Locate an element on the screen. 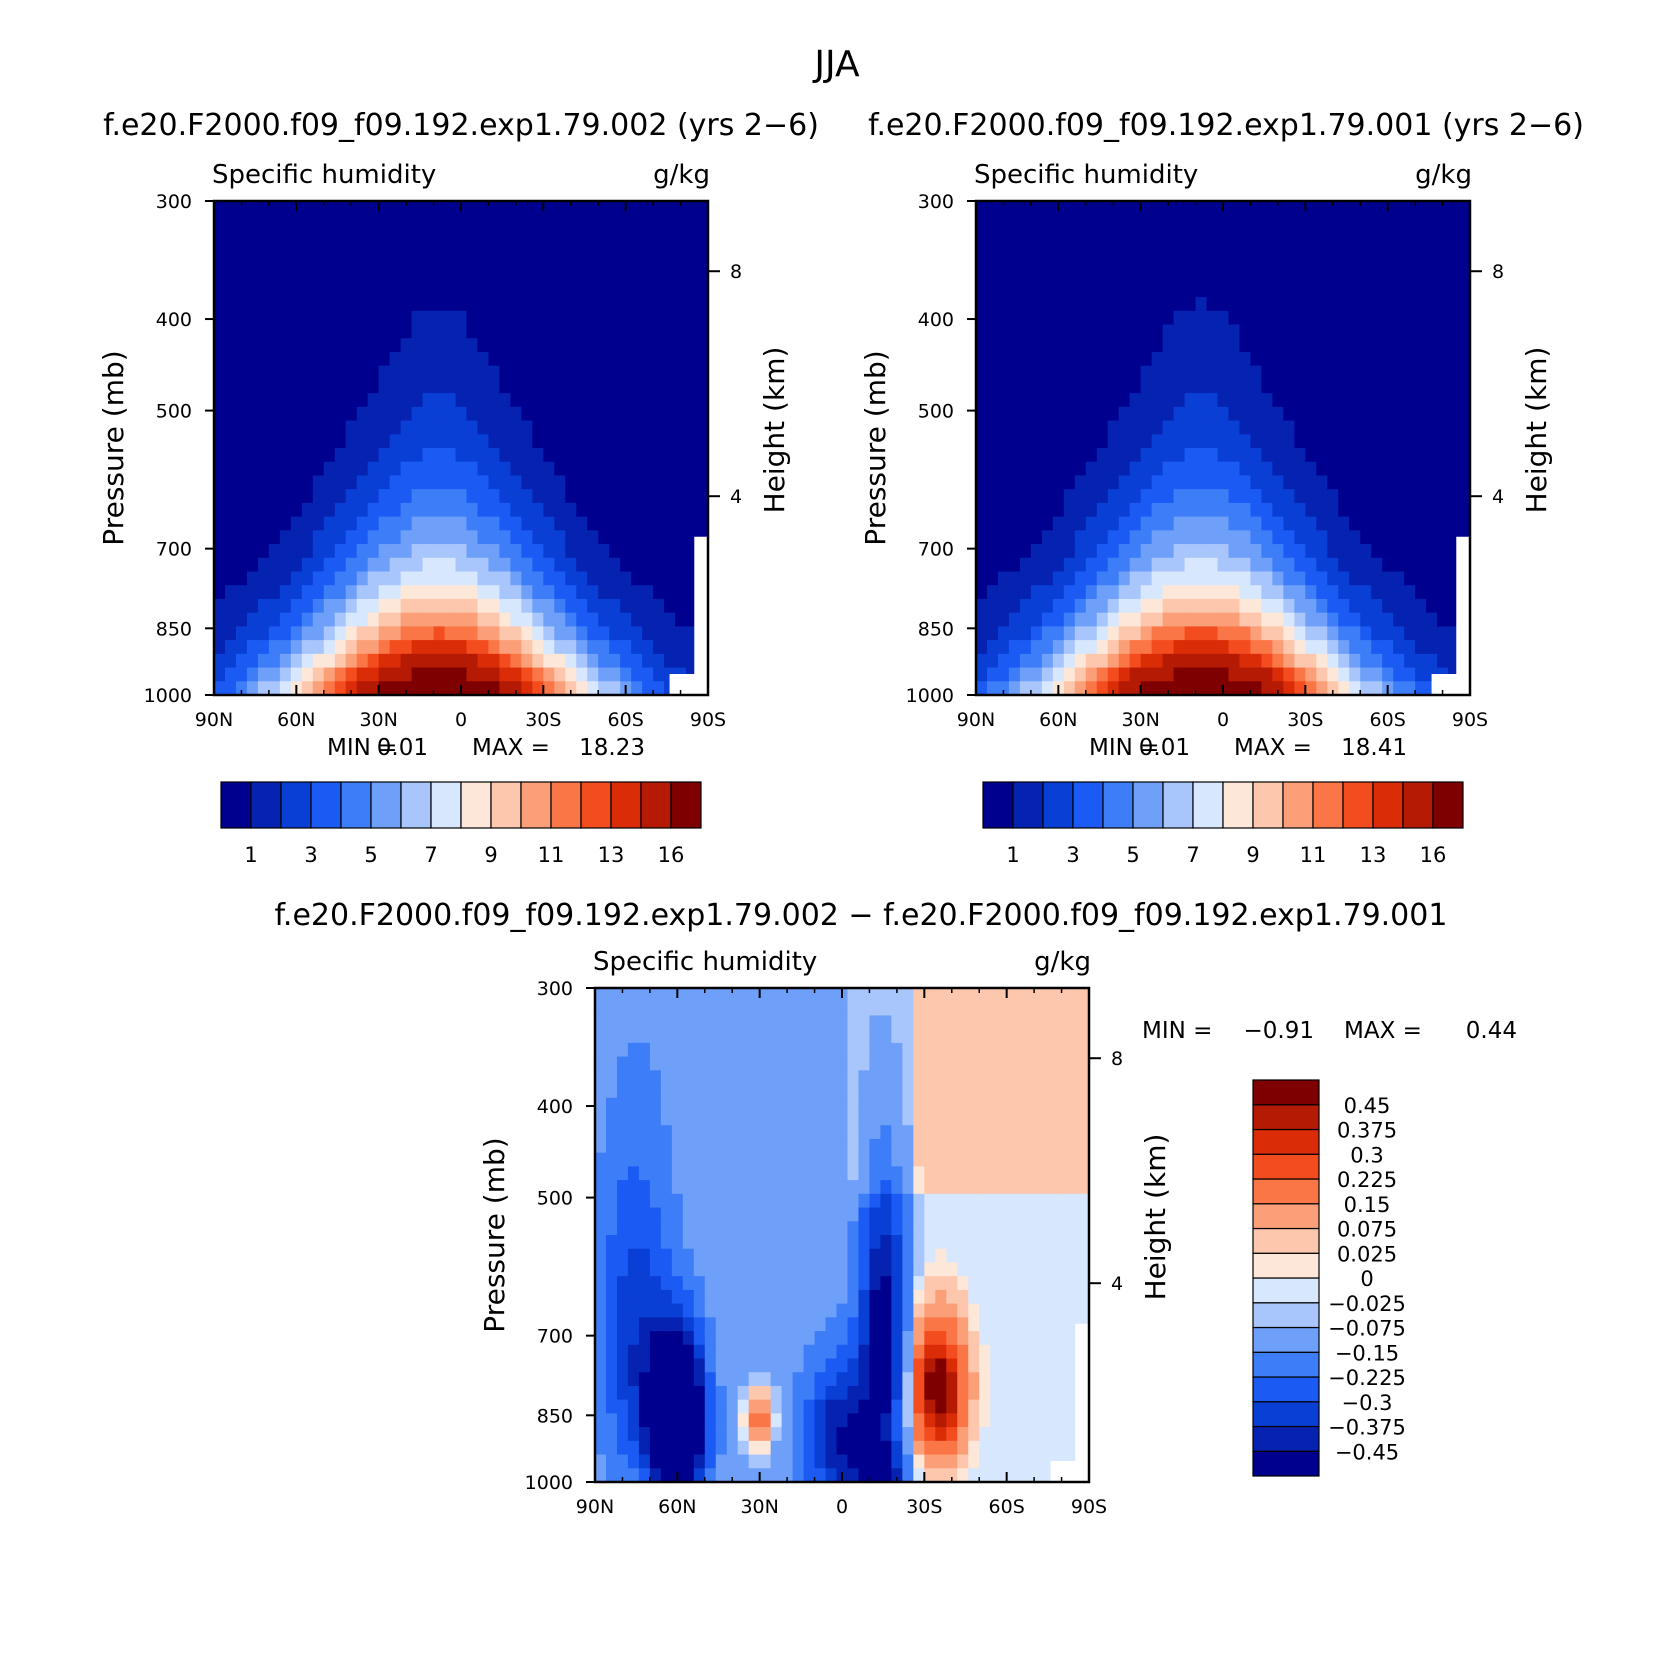 This screenshot has width=1674, height=1672. y-right-tick-label: 8 is located at coordinates (736, 272).